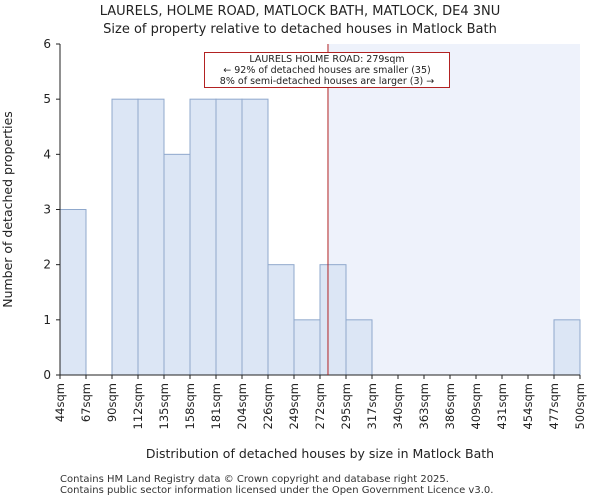 This screenshot has width=600, height=500. I want to click on x-tick-label-90sqm: 90sqm, so click(112, 402).